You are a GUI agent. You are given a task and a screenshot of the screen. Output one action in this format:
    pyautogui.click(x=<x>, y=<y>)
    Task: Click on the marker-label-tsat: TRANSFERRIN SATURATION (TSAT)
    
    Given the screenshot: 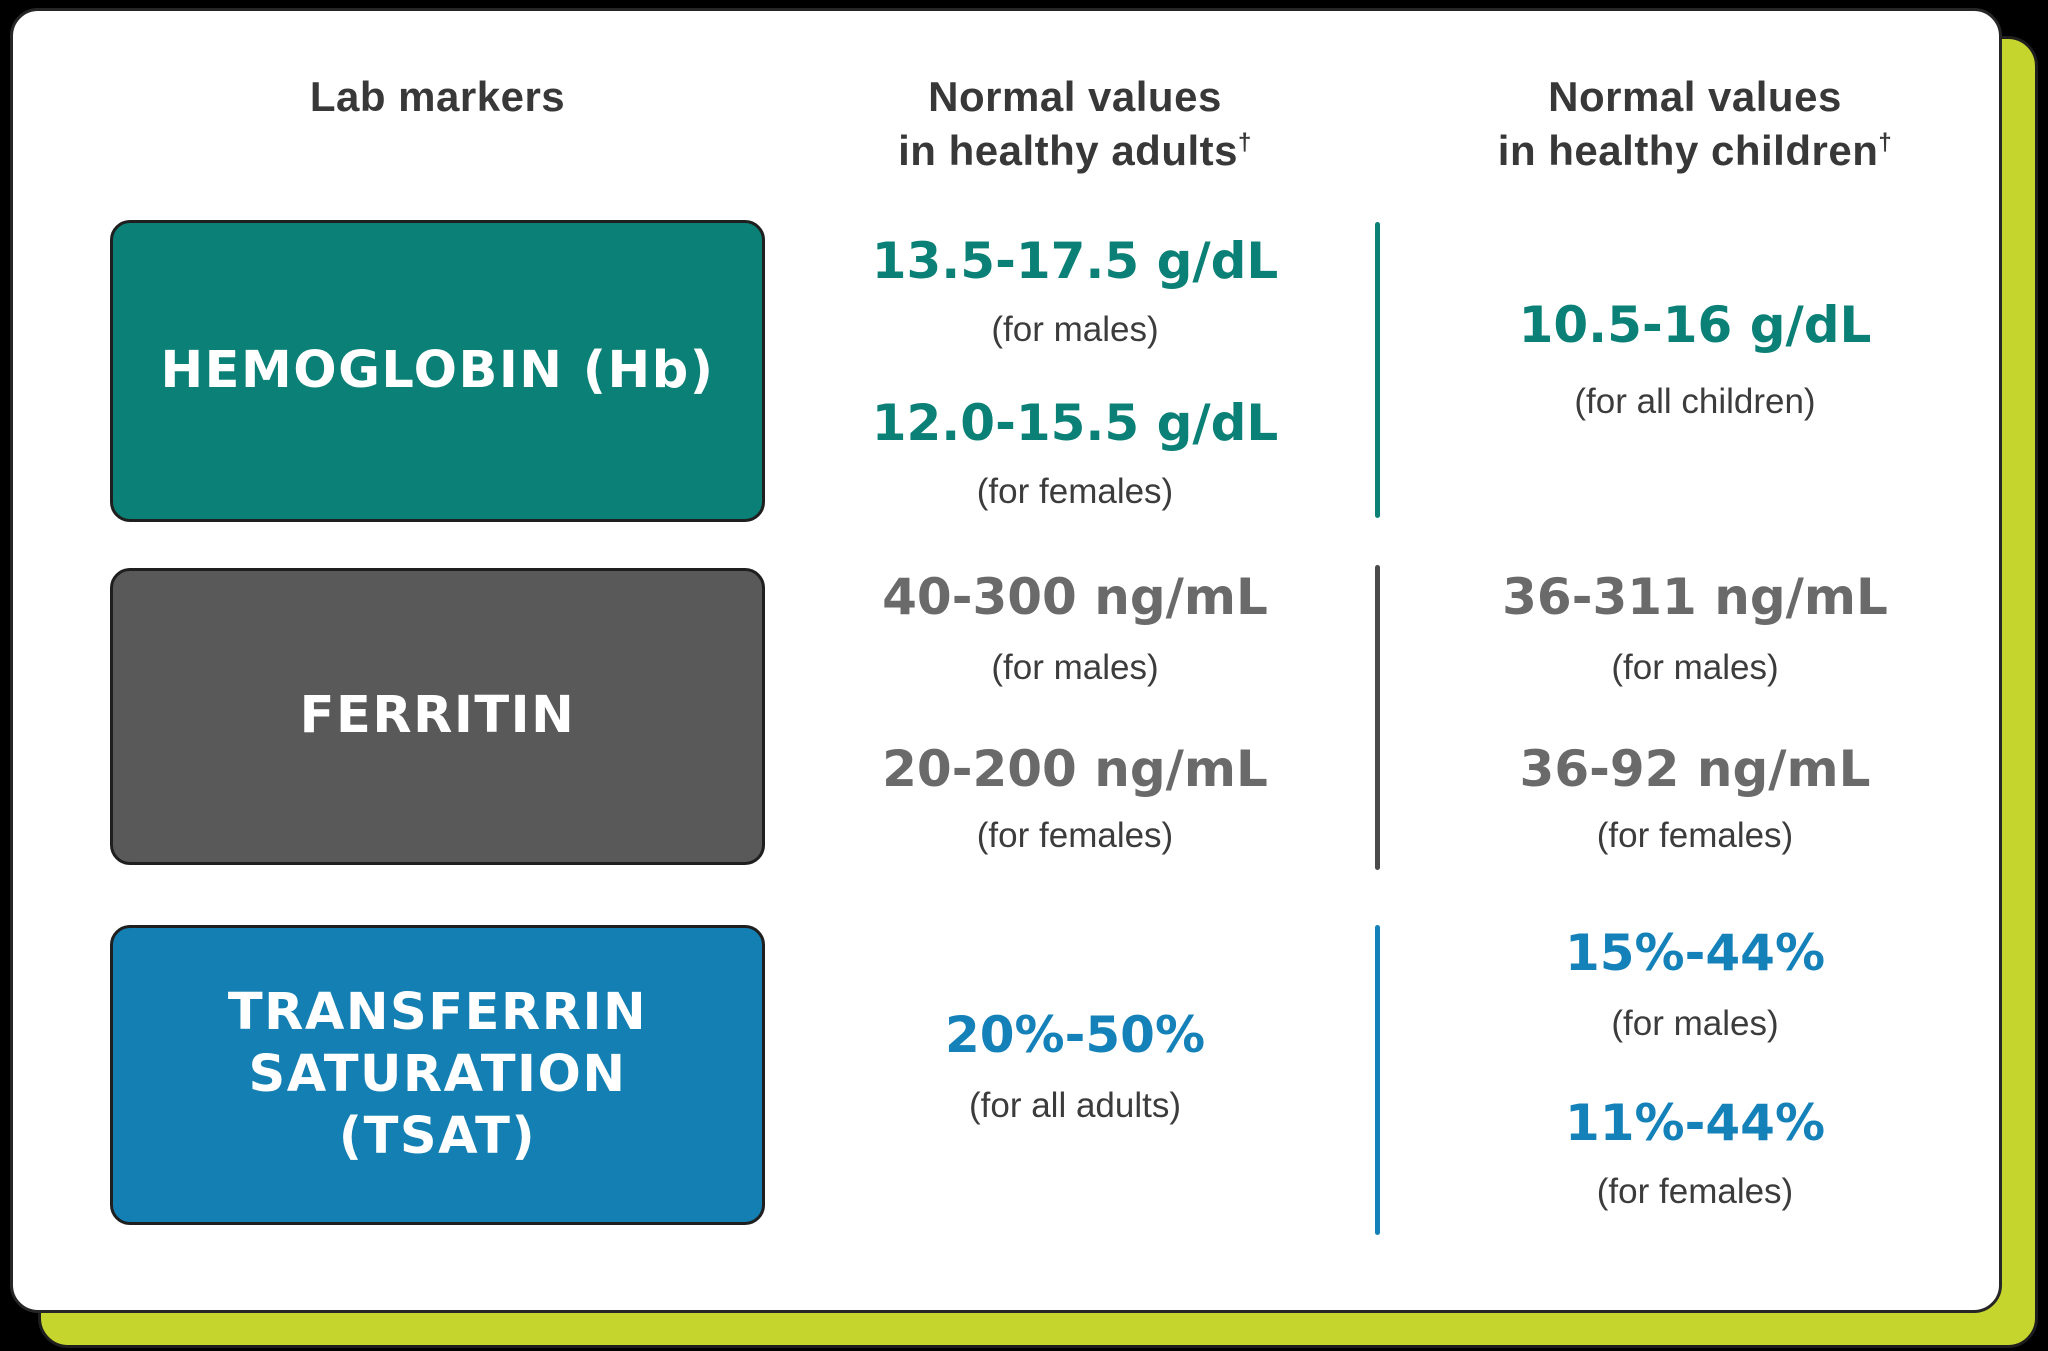 What is the action you would take?
    pyautogui.click(x=437, y=1074)
    